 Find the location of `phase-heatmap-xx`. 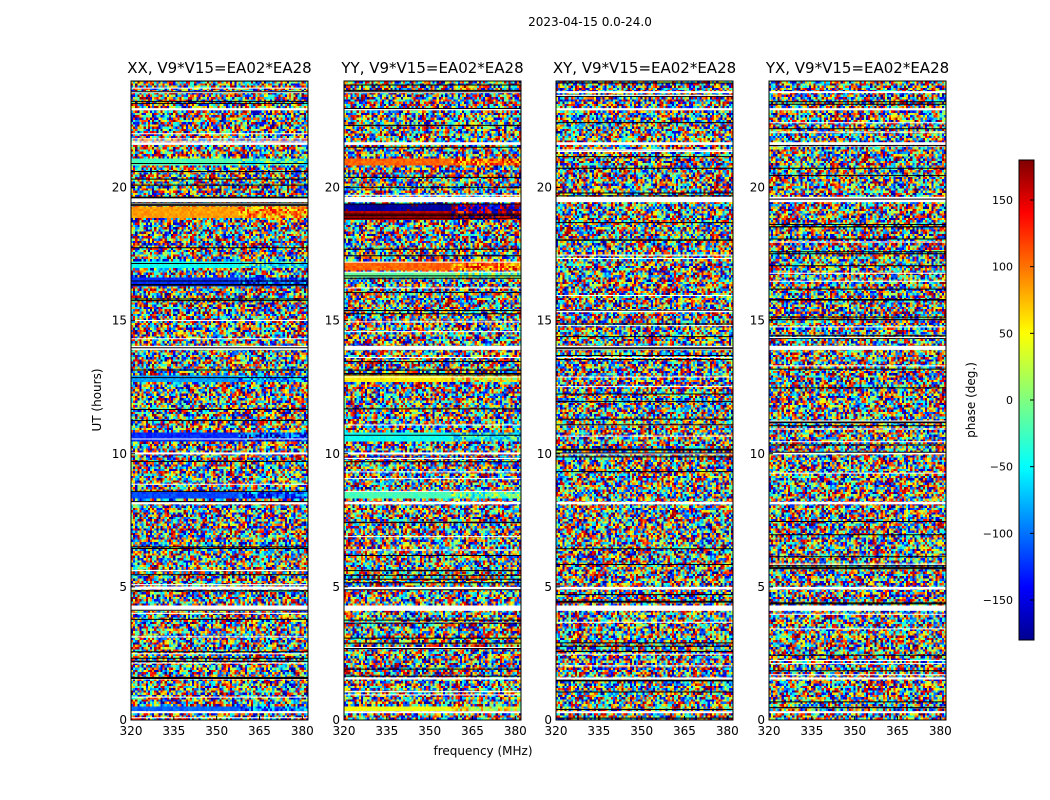

phase-heatmap-xx is located at coordinates (219, 400).